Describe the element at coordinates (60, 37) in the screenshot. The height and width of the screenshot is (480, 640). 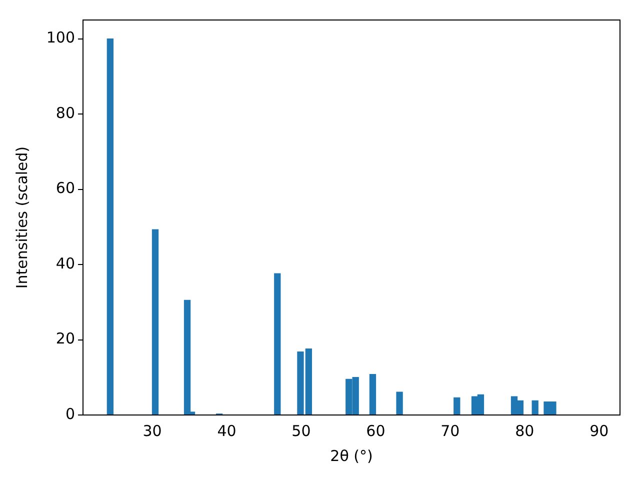
I see `y-tick-label: 100` at that location.